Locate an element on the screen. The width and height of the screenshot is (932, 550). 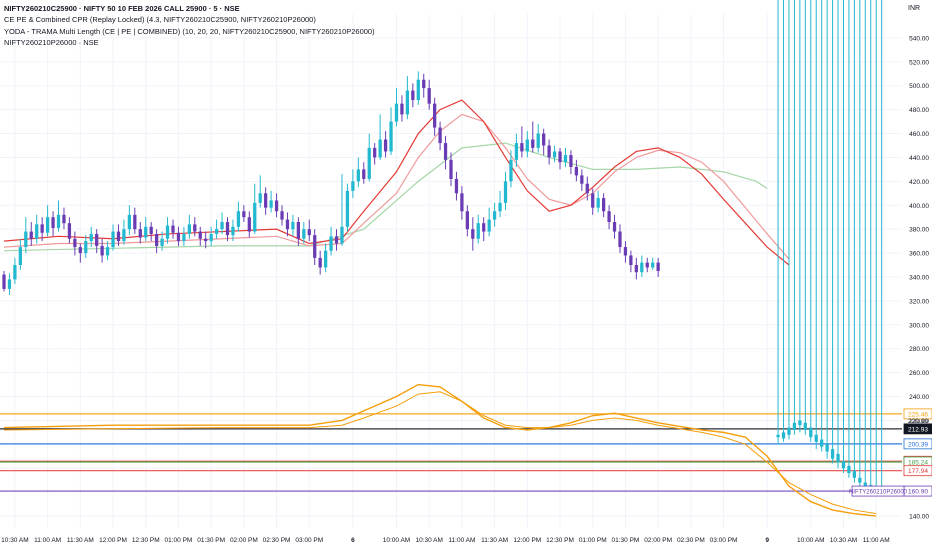
level-tag-text: 225.46 is located at coordinates (918, 414).